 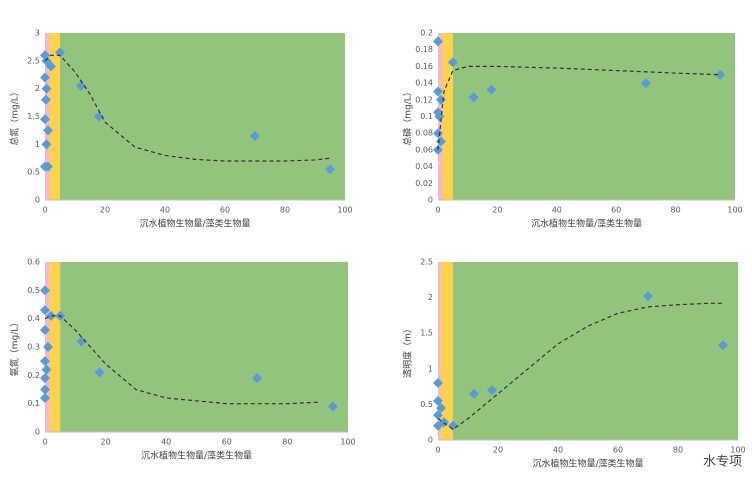 I want to click on y-tick-label: 0.08, so click(x=424, y=133).